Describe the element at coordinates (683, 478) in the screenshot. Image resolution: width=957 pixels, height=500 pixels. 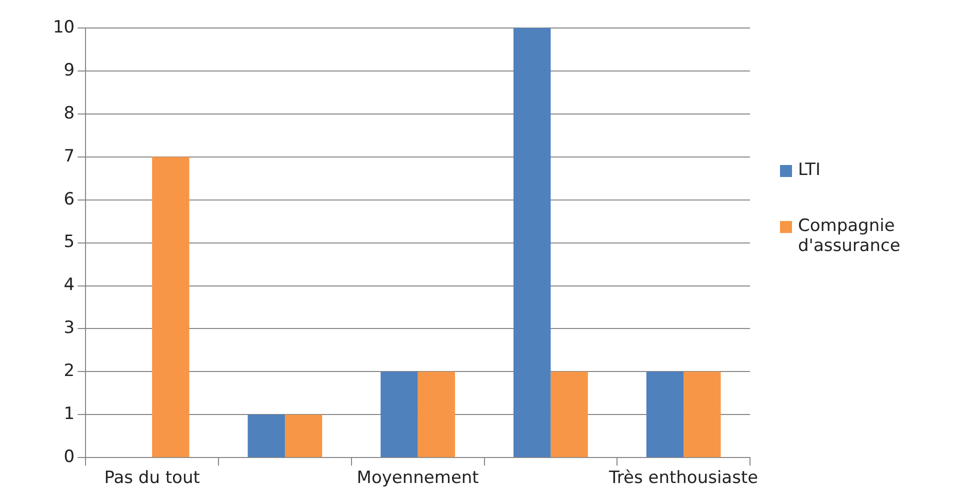
I see `x-tick-label: Très enthousiaste` at that location.